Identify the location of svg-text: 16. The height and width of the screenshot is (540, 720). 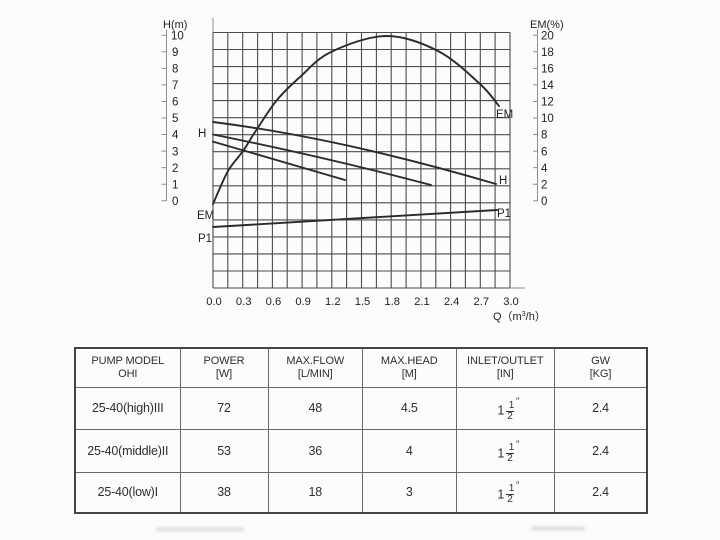
(547, 70).